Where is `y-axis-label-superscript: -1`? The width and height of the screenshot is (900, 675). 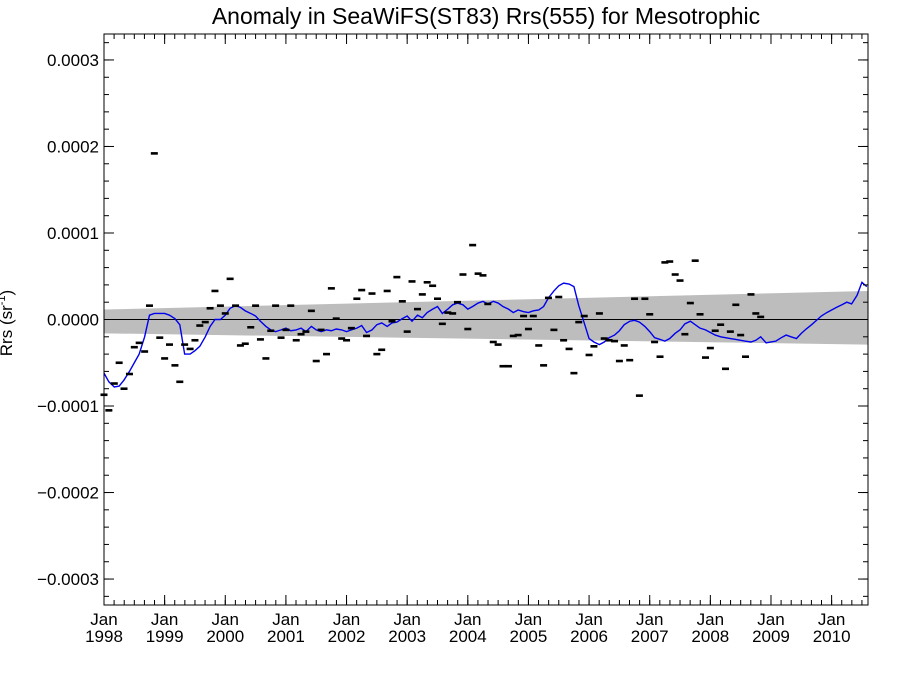
y-axis-label-superscript: -1 is located at coordinates (4, 300).